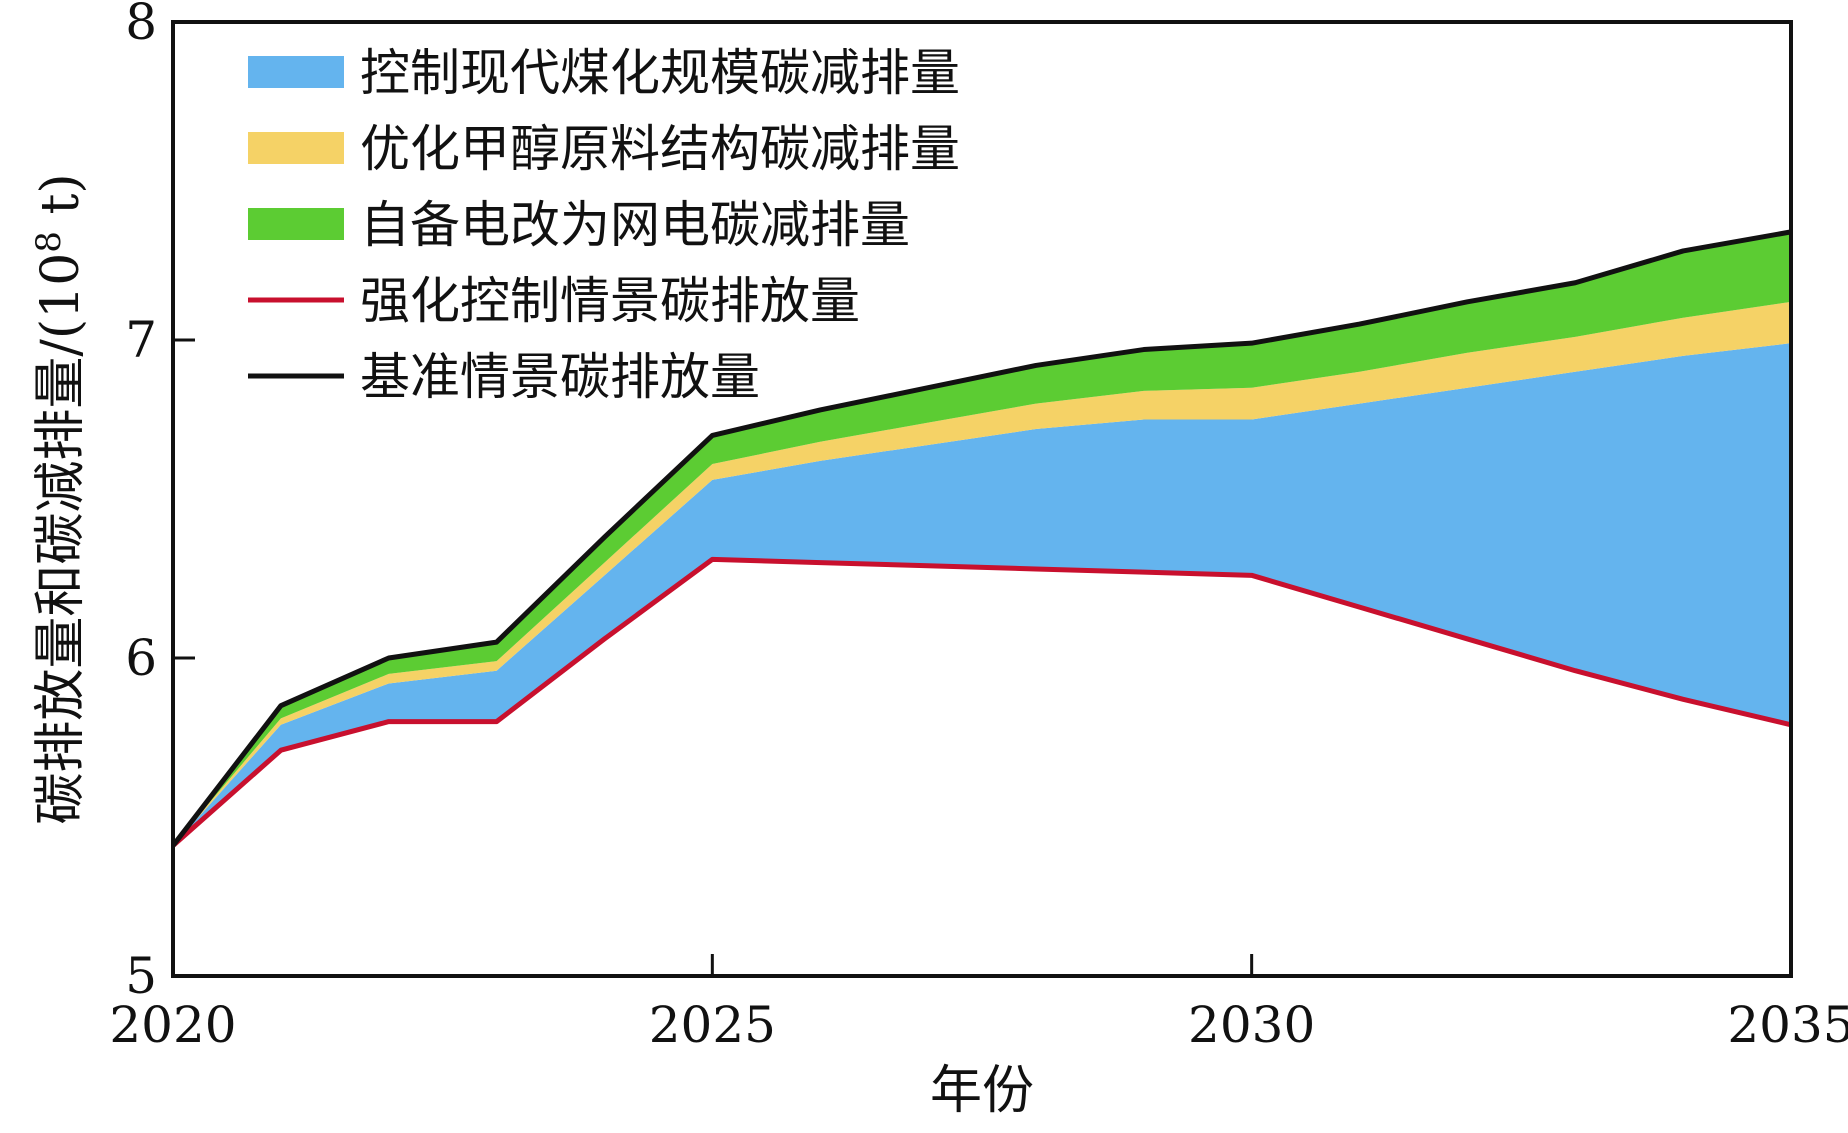 This screenshot has width=1848, height=1133. What do you see at coordinates (660, 149) in the screenshot?
I see `legend-label: 优化甲醇原料结构碳减排量` at bounding box center [660, 149].